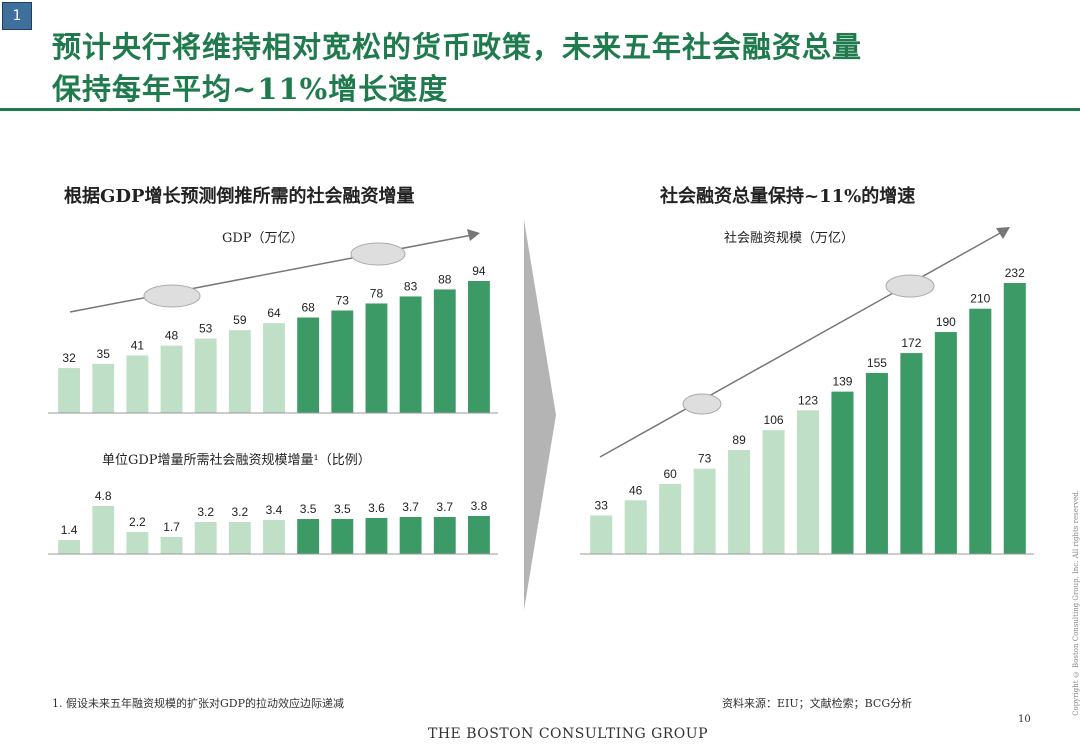 This screenshot has height=748, width=1080. Describe the element at coordinates (377, 293) in the screenshot. I see `gdp-bar-label: 78` at that location.